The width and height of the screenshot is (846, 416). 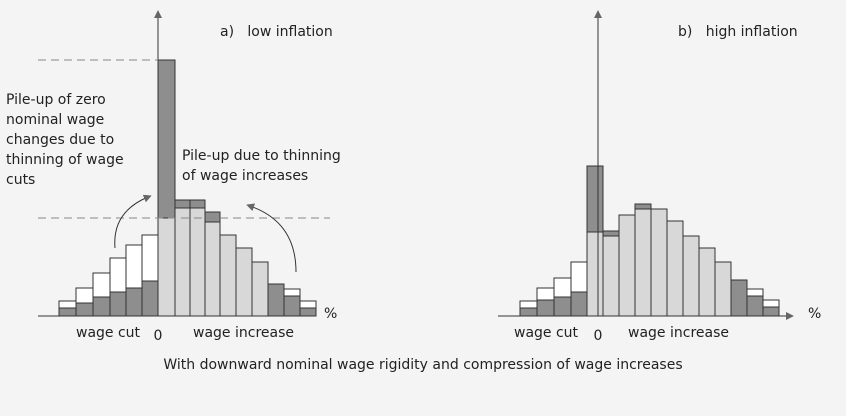 What do you see at coordinates (261, 156) in the screenshot?
I see `annotation-line: Pile-up due to thinning` at bounding box center [261, 156].